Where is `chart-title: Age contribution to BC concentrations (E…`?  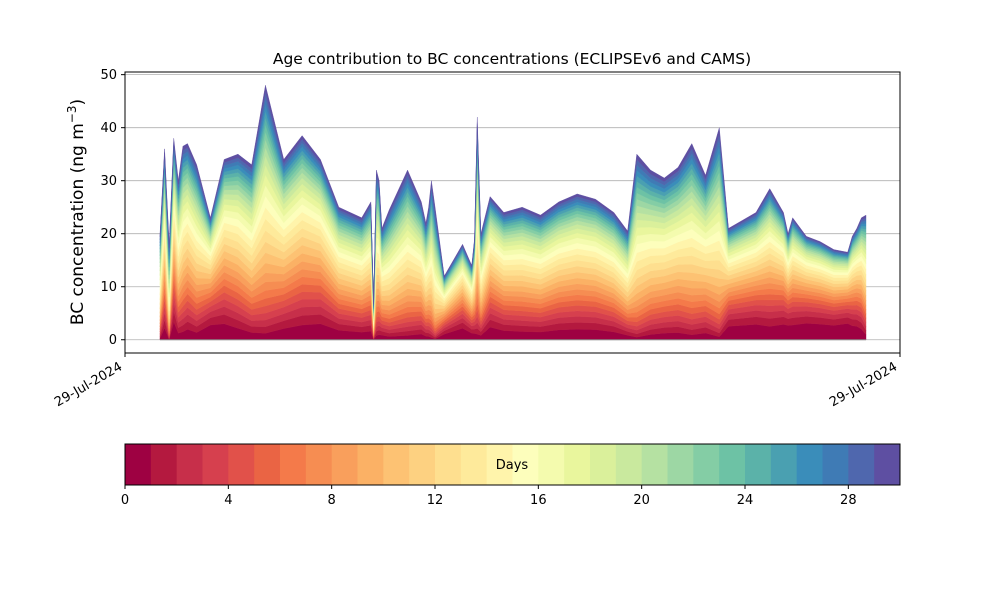
chart-title: Age contribution to BC concentrations (E… is located at coordinates (512, 59).